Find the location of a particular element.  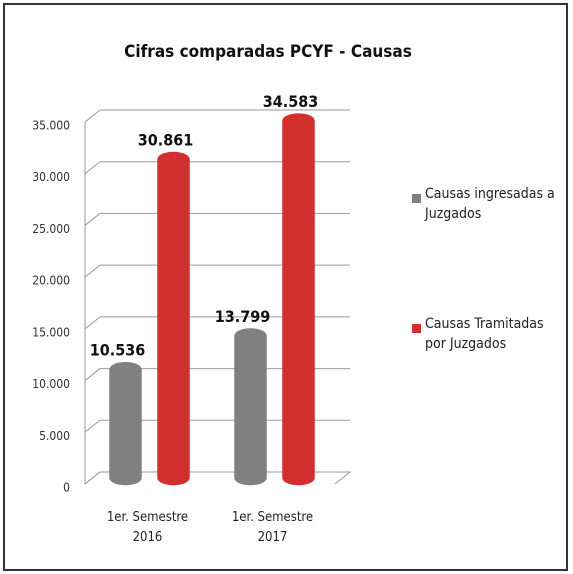

chart-title: Cifras comparadas PCYF - Causas is located at coordinates (268, 52).